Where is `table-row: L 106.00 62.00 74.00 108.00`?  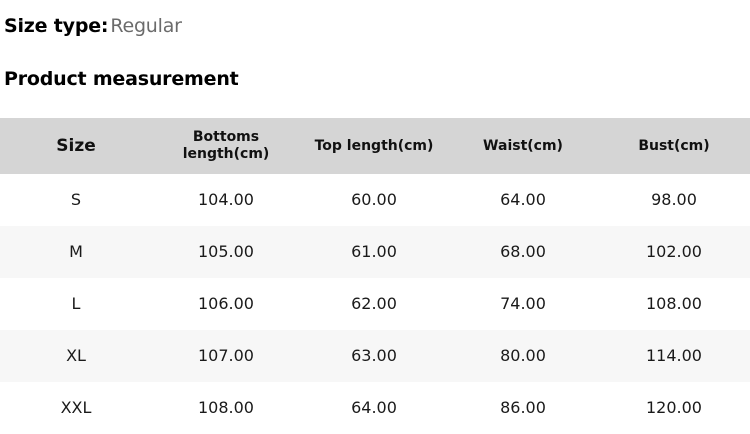
table-row: L 106.00 62.00 74.00 108.00 is located at coordinates (375, 304).